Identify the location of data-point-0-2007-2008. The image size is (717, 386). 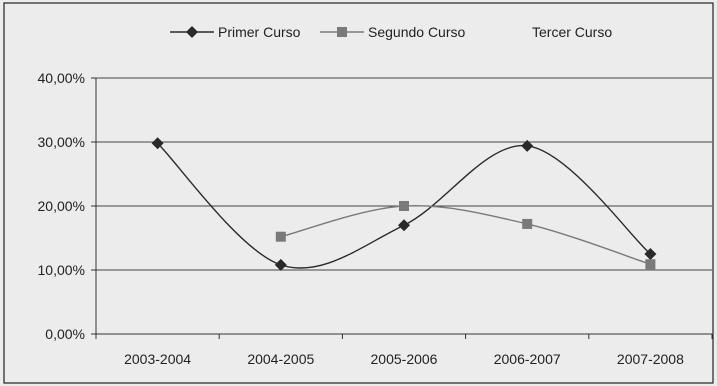
(650, 254).